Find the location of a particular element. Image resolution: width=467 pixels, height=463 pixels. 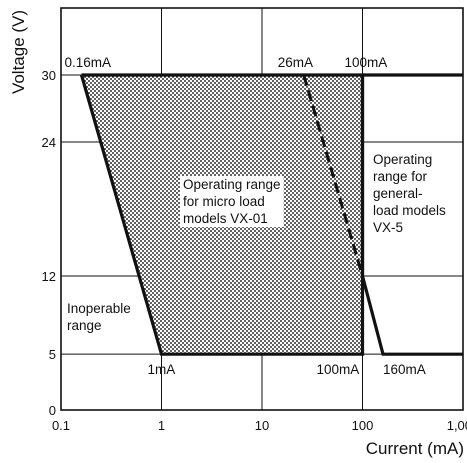

y-tick-label-0: 0 is located at coordinates (52, 410).